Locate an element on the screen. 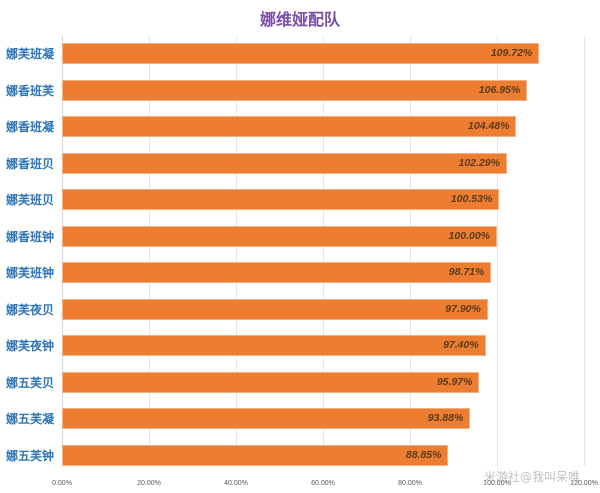 The height and width of the screenshot is (493, 600). x-tick-label: 120.00% is located at coordinates (584, 483).